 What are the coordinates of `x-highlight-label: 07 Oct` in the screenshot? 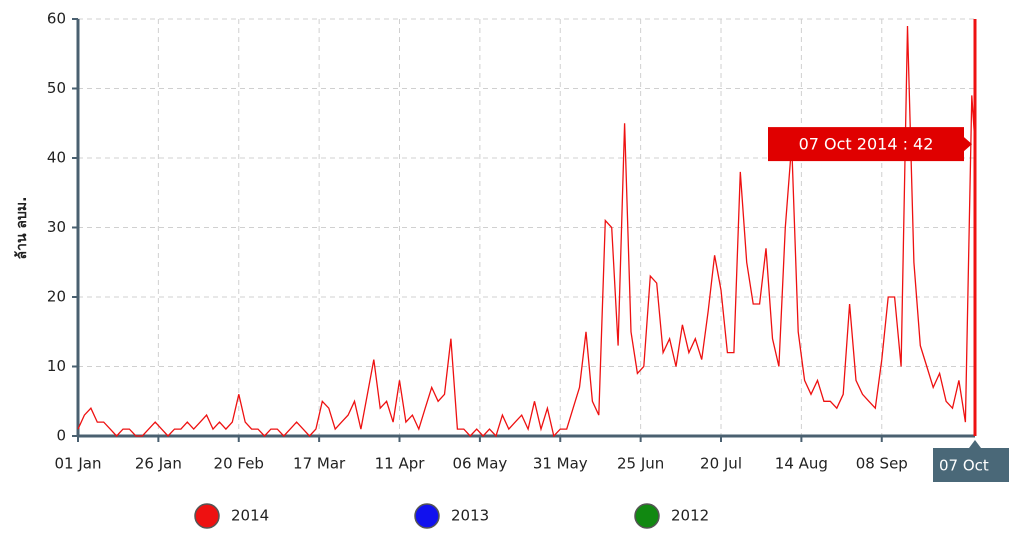 It's located at (964, 466).